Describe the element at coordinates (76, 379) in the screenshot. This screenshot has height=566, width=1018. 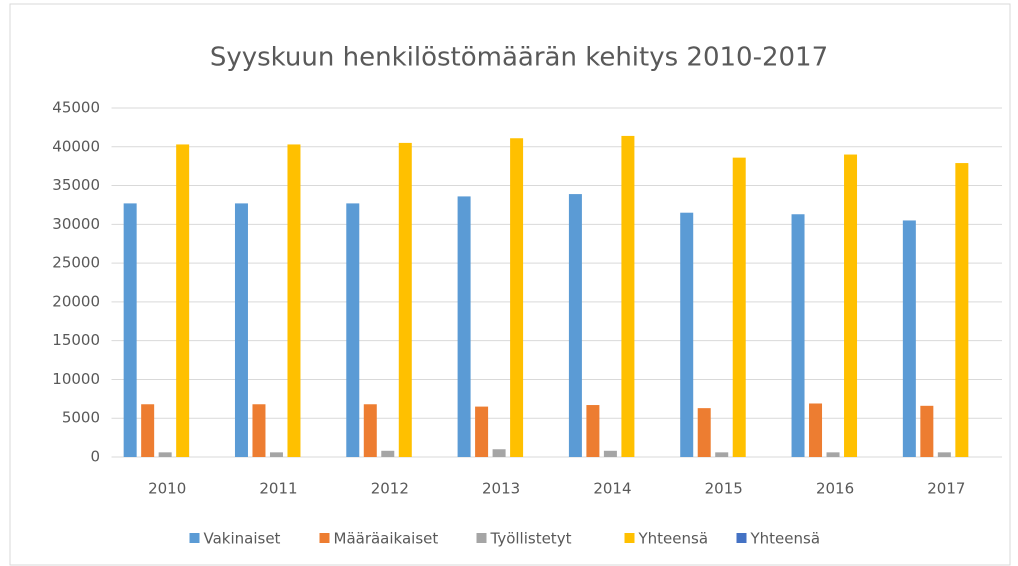
I see `y-tick-label: 10000` at that location.